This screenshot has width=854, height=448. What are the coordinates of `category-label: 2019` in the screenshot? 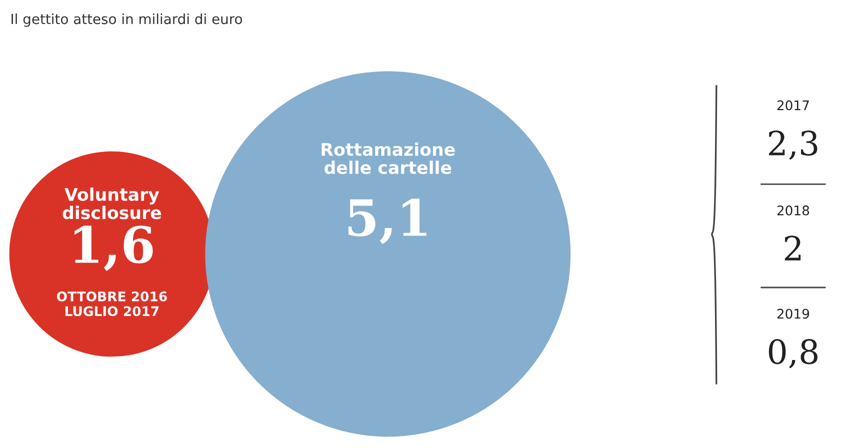 It's located at (793, 313).